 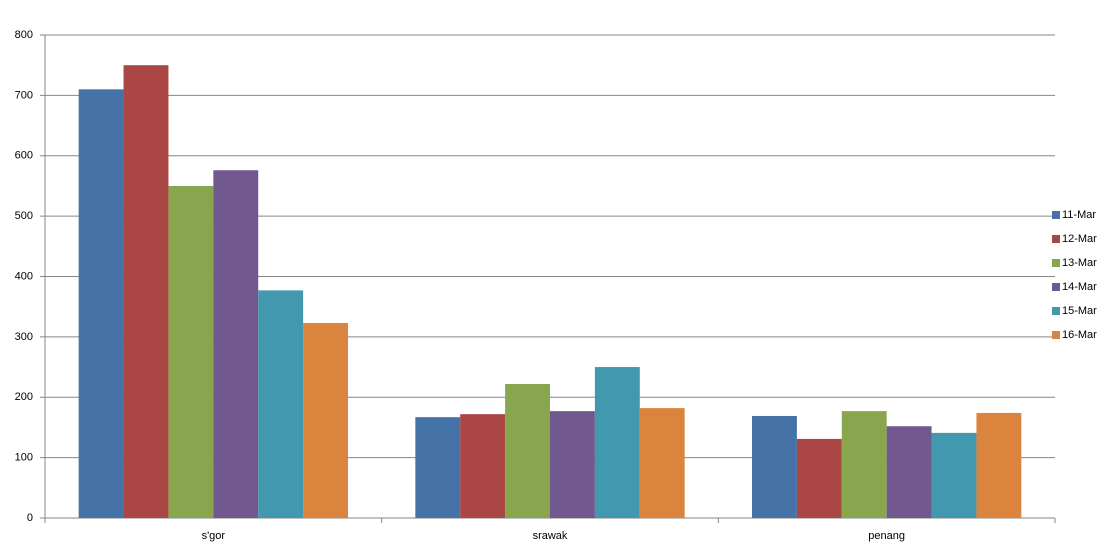 What do you see at coordinates (24, 397) in the screenshot?
I see `y-tick-label: 200` at bounding box center [24, 397].